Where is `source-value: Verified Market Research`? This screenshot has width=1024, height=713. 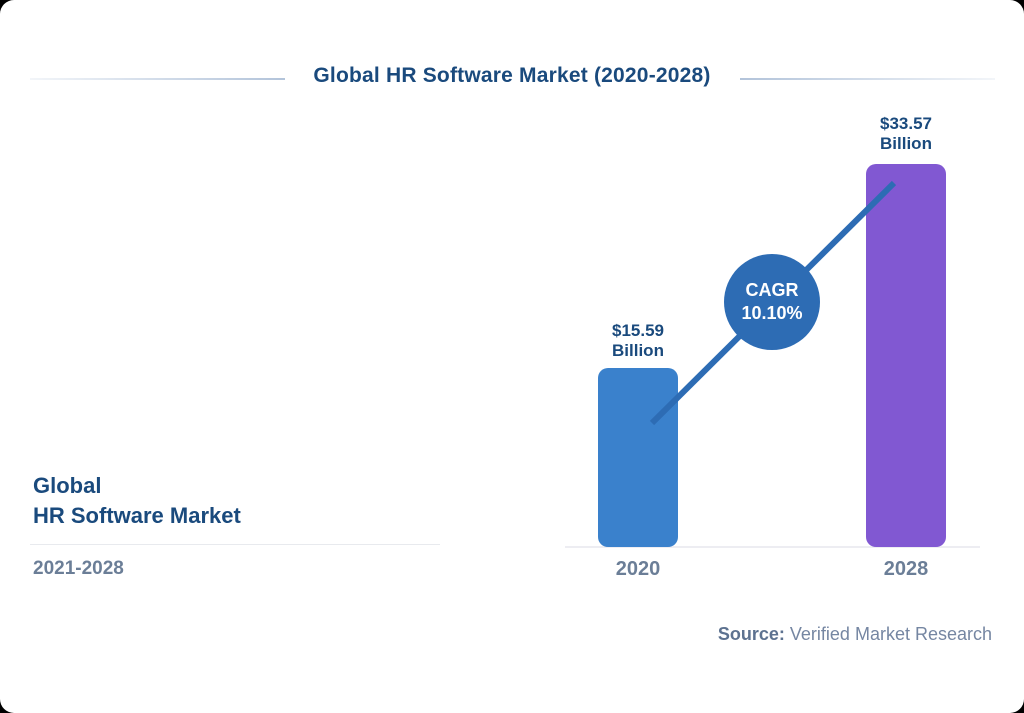 source-value: Verified Market Research is located at coordinates (890, 634).